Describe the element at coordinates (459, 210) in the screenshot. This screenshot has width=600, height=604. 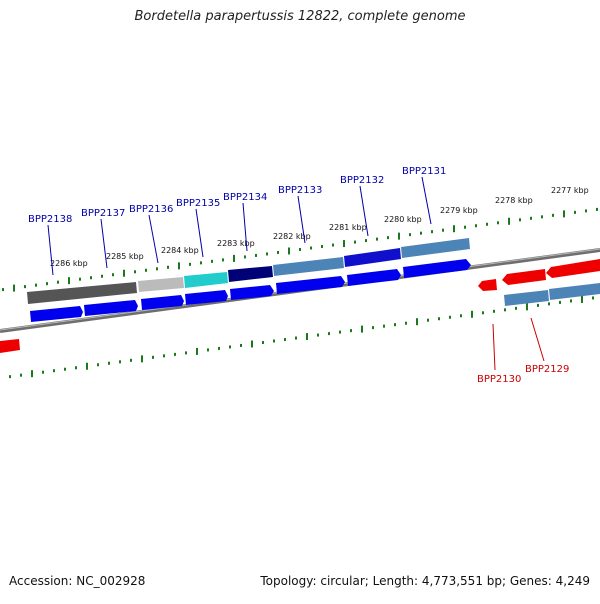
I see `scale-label: 2279 kbp` at that location.